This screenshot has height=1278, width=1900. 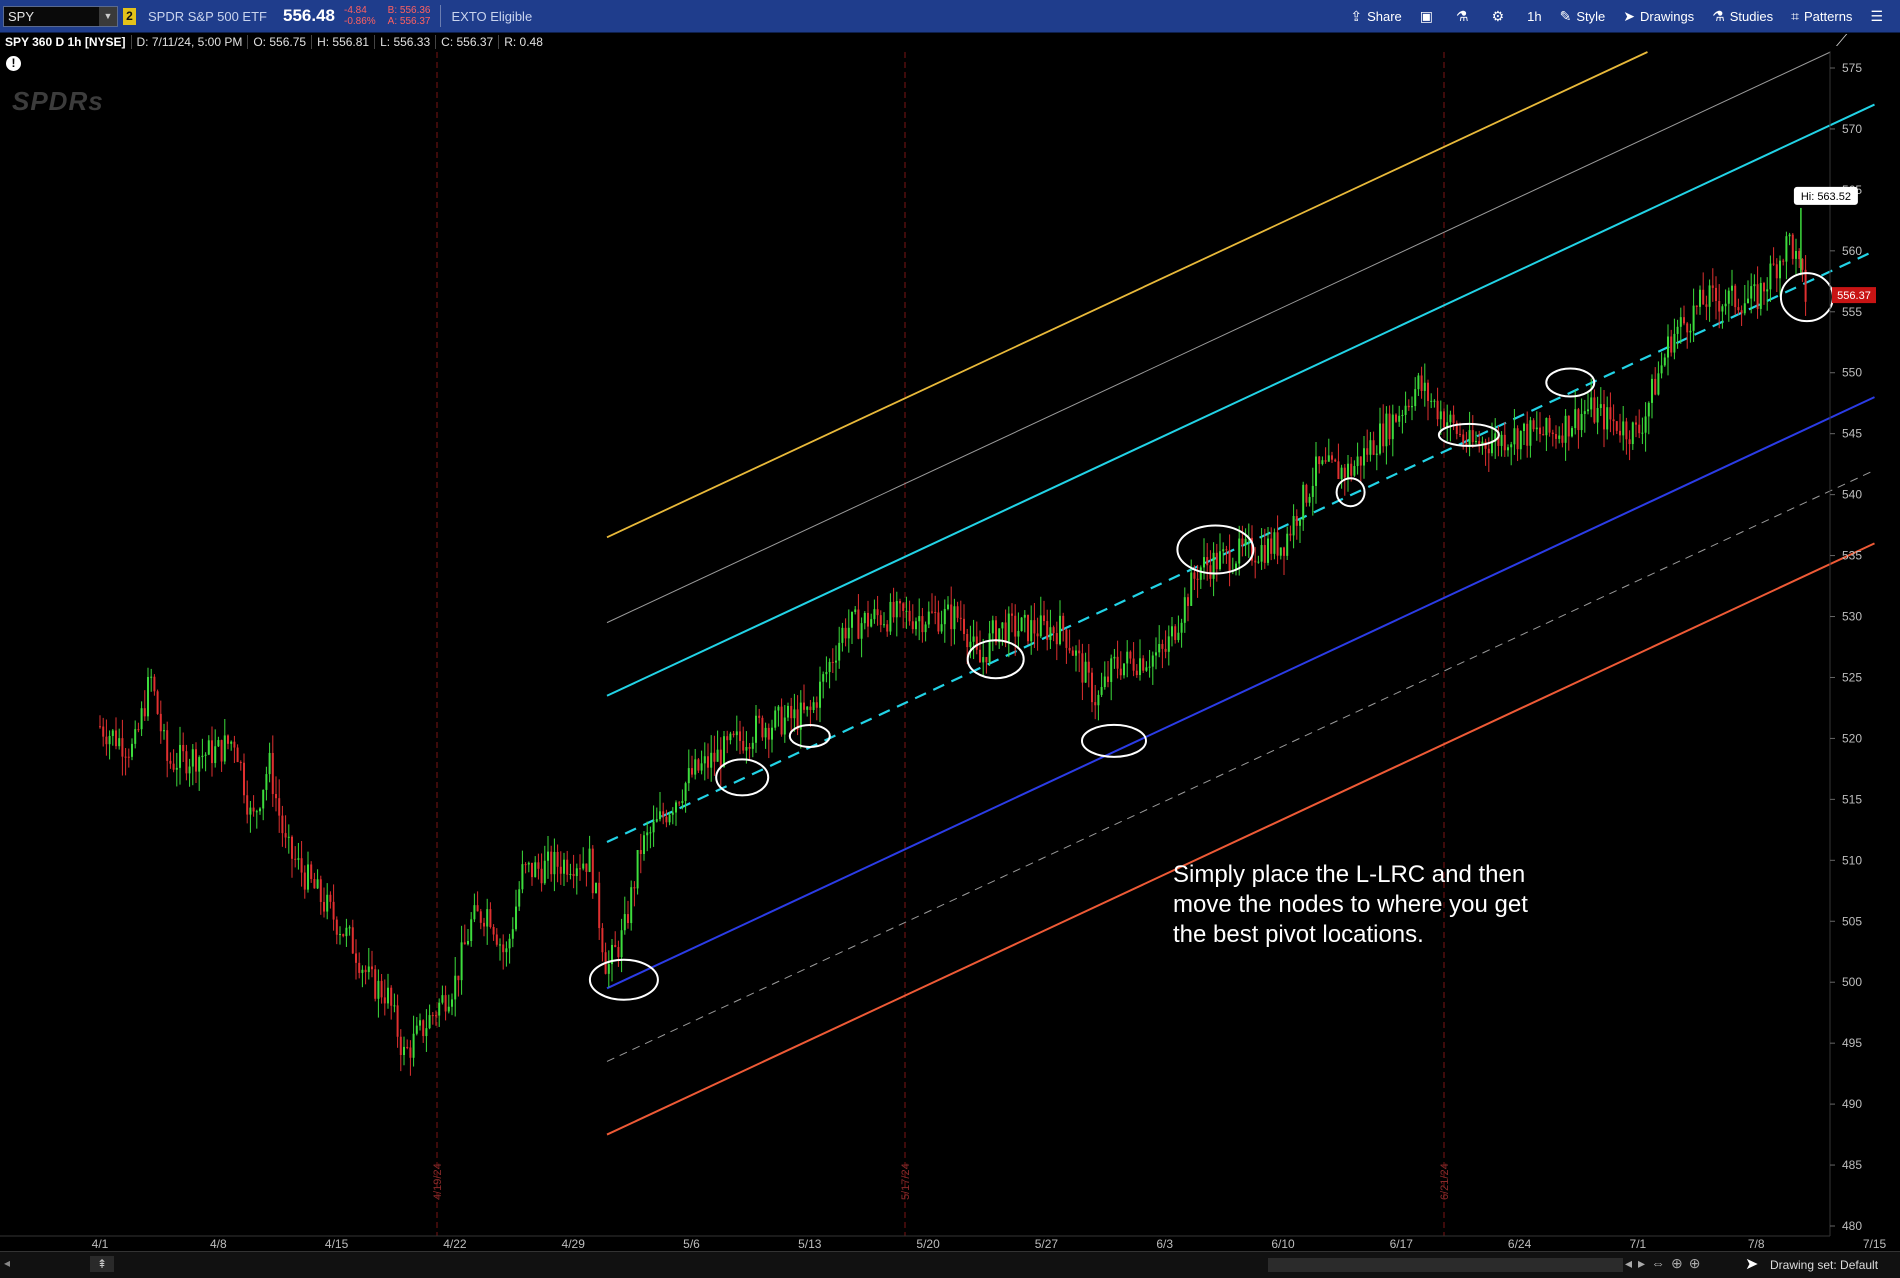 What do you see at coordinates (1462, 16) in the screenshot?
I see `flask-icon: ⚗` at bounding box center [1462, 16].